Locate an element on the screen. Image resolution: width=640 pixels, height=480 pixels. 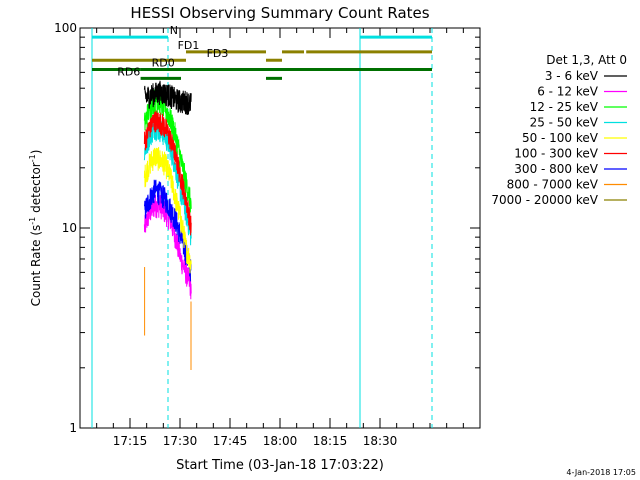
x-axis-label: Start Time (03-Jan-18 17:03:22) is located at coordinates (280, 465).